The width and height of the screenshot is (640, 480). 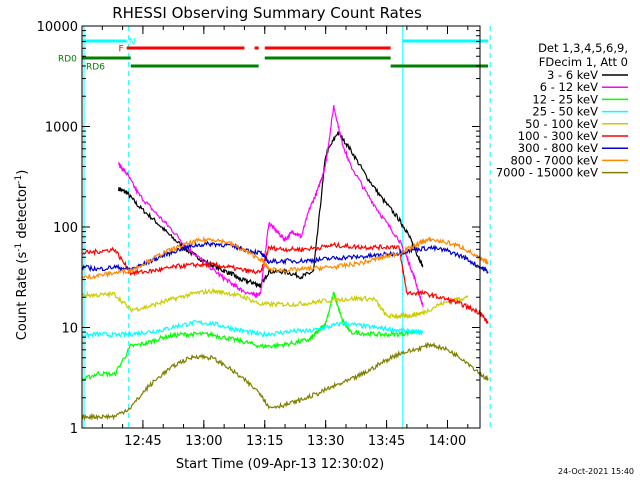 What do you see at coordinates (57, 27) in the screenshot?
I see `y-tick-label-5: 10000` at bounding box center [57, 27].